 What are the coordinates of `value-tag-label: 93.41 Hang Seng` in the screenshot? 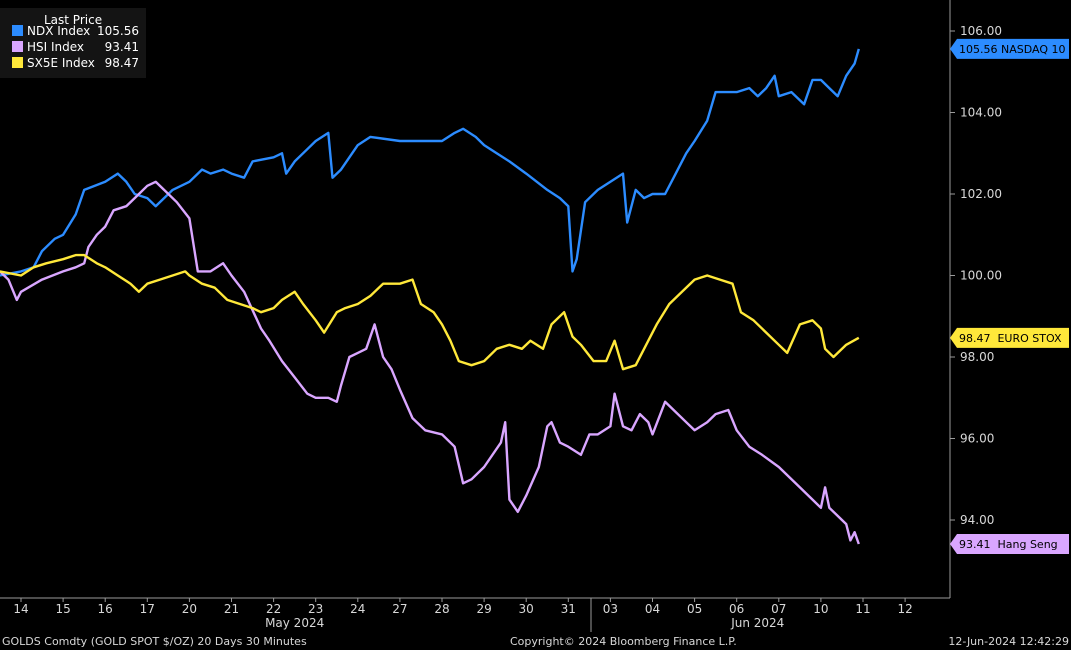 It's located at (1008, 544).